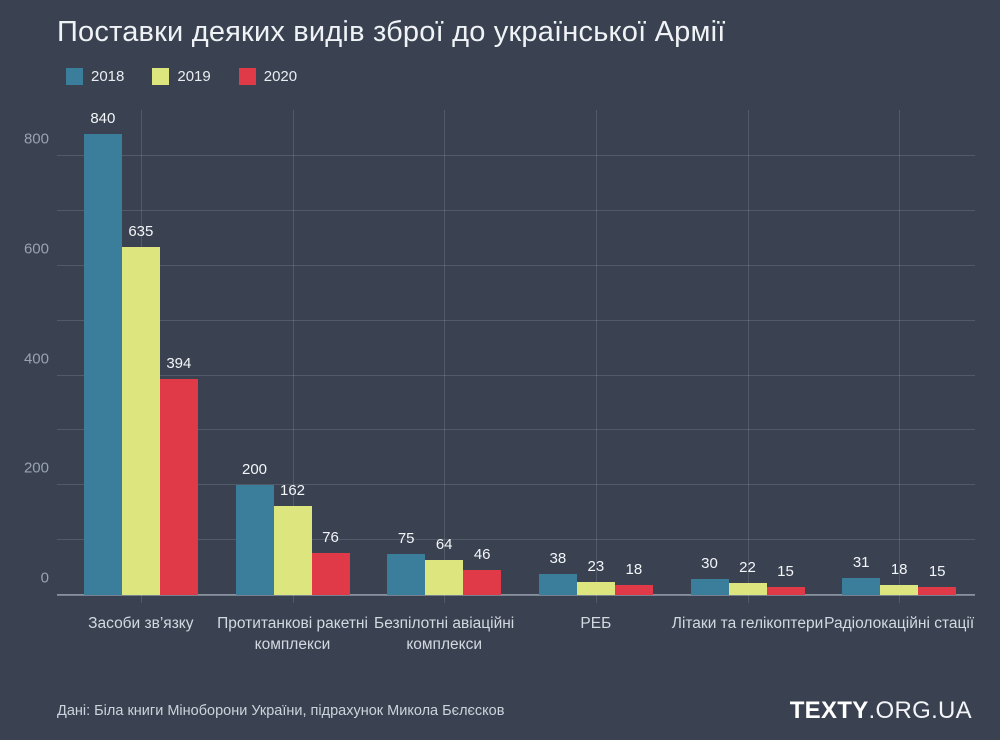 The width and height of the screenshot is (1000, 740). I want to click on x-axis-line, so click(516, 595).